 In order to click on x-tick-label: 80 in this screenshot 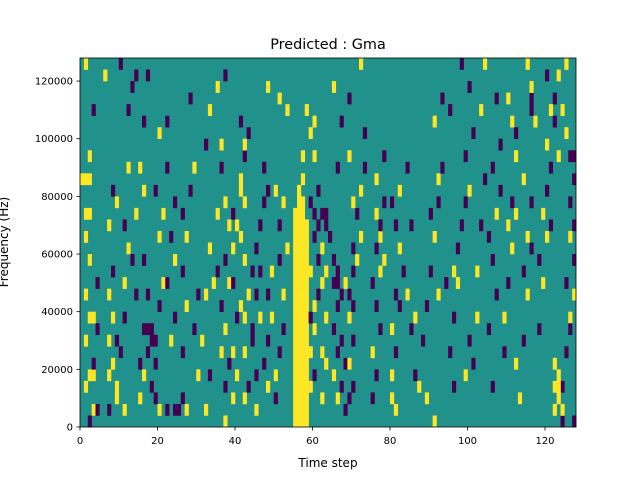, I will do `click(390, 441)`.